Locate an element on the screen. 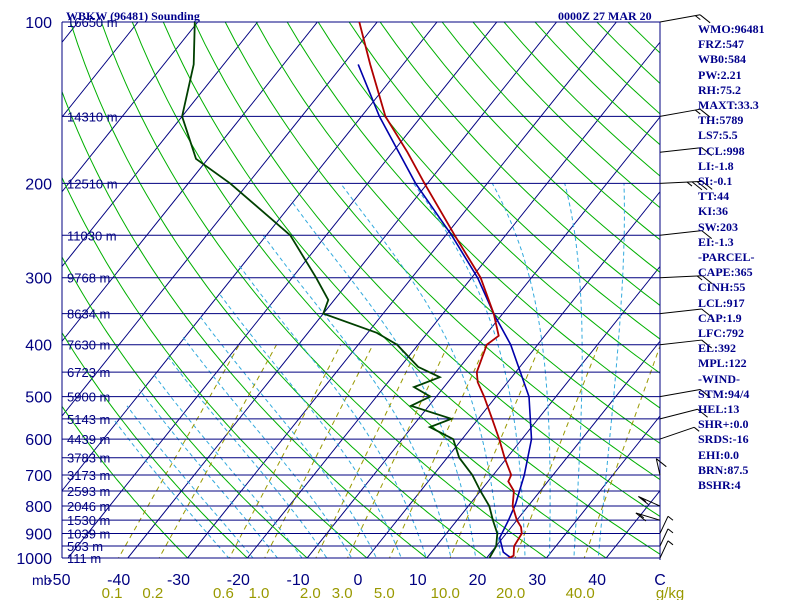 The image size is (800, 600). index-line: PW:2.21 is located at coordinates (720, 74).